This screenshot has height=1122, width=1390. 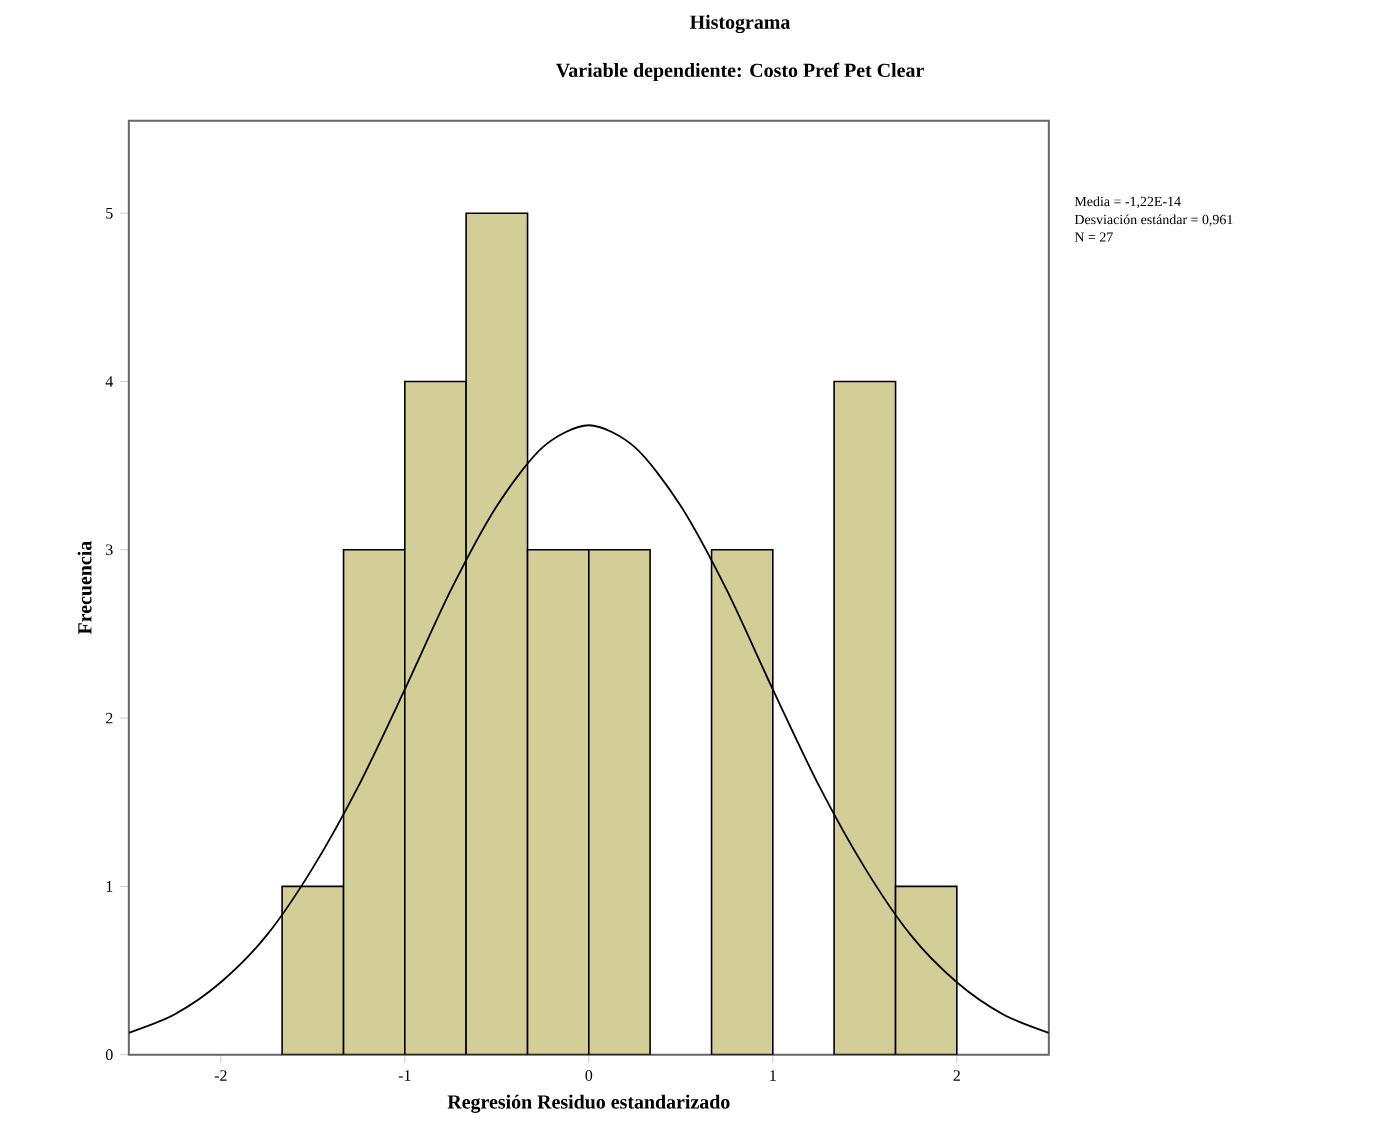 I want to click on y-axis-title: Frecuencia, so click(x=84, y=588).